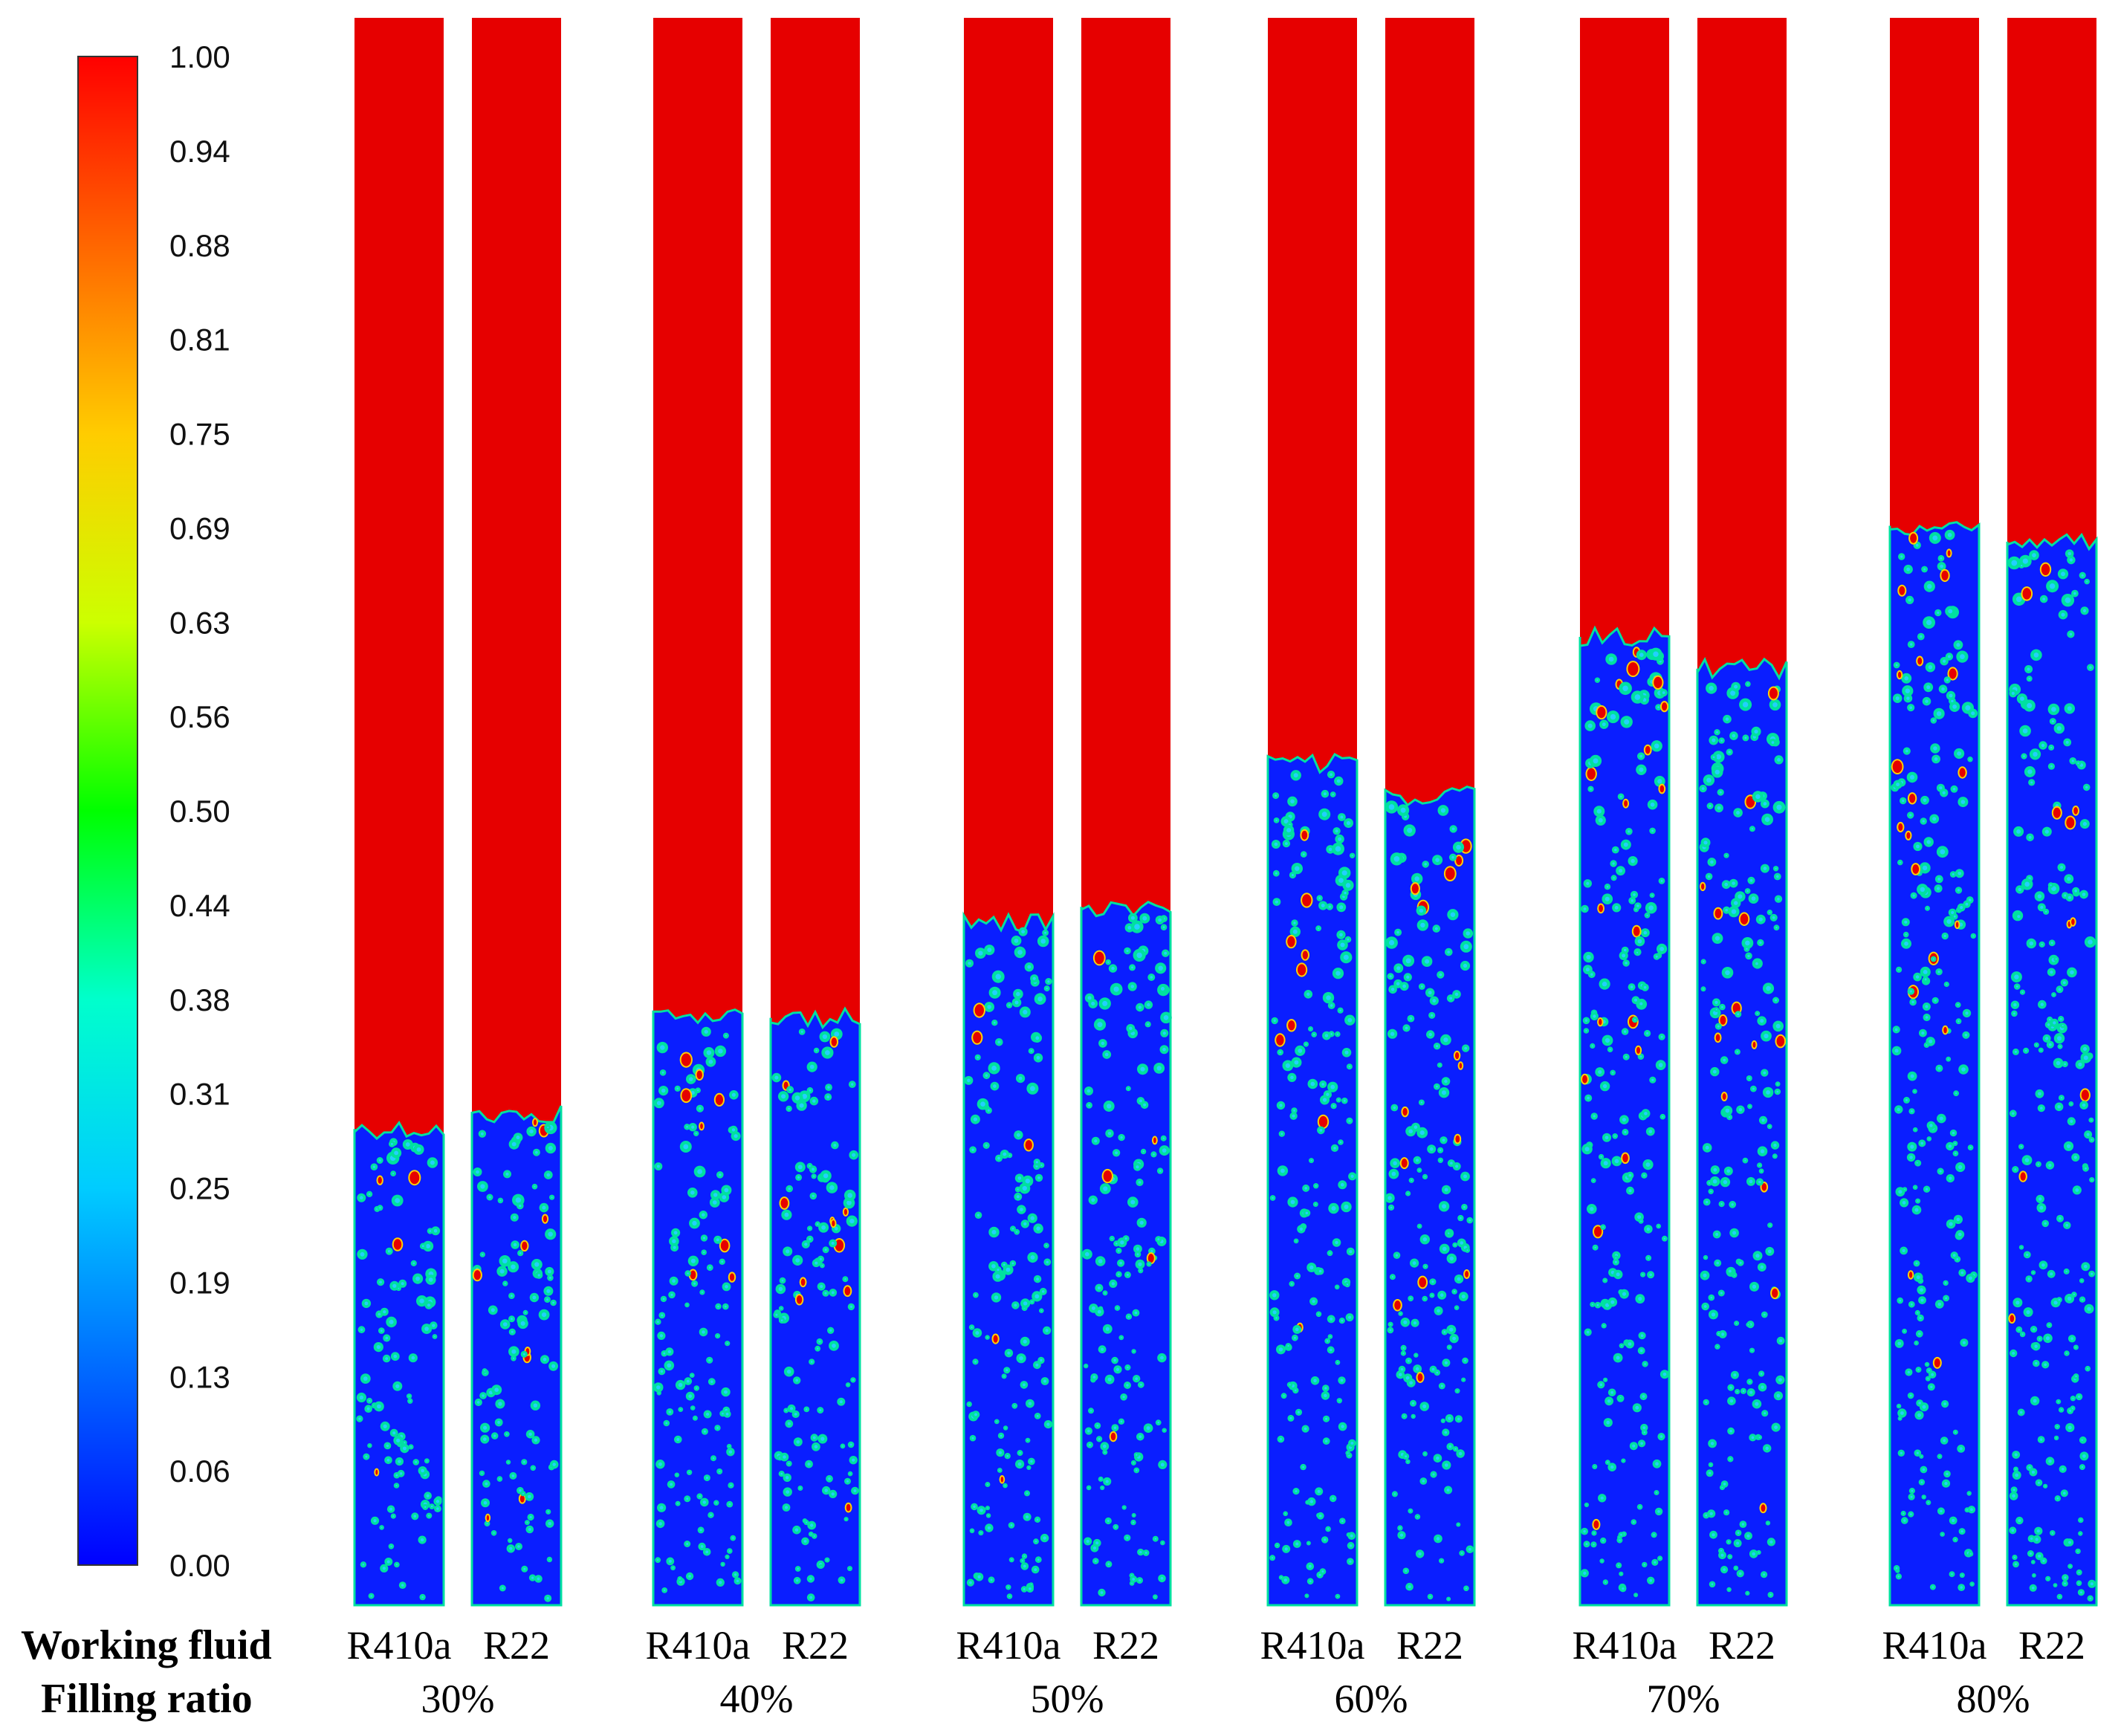 This screenshot has height=1736, width=2121. Describe the element at coordinates (1934, 1645) in the screenshot. I see `fluid-label: R410a` at that location.